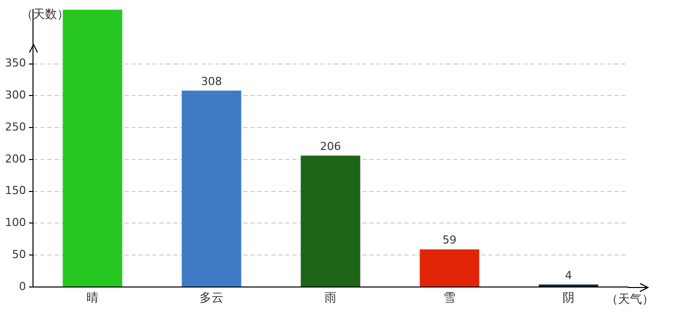  What do you see at coordinates (450, 297) in the screenshot?
I see `x-tick-label: 雪` at bounding box center [450, 297].